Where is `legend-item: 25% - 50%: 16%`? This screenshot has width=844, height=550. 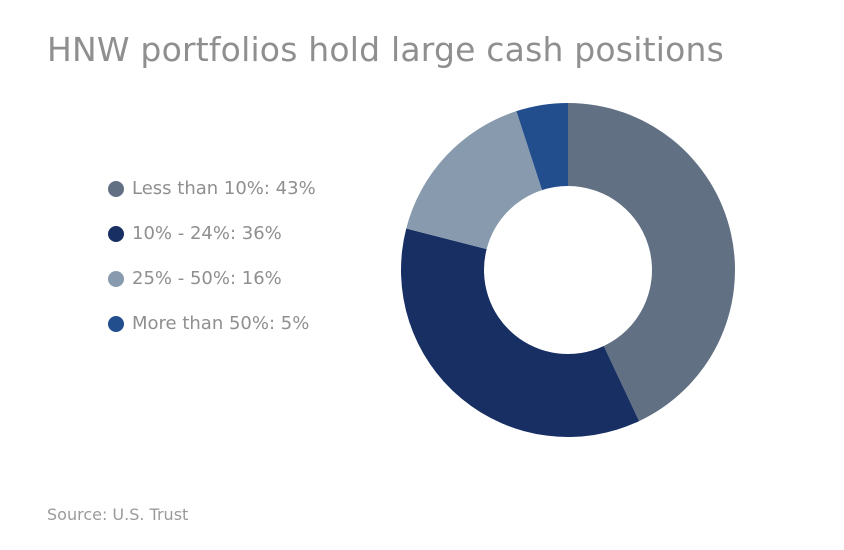
legend-item: 25% - 50%: 16% is located at coordinates (212, 278).